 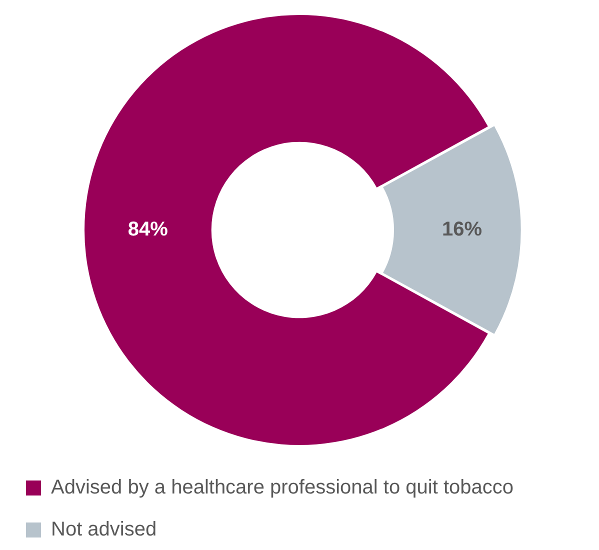 I want to click on data-label: 84%, so click(x=148, y=229).